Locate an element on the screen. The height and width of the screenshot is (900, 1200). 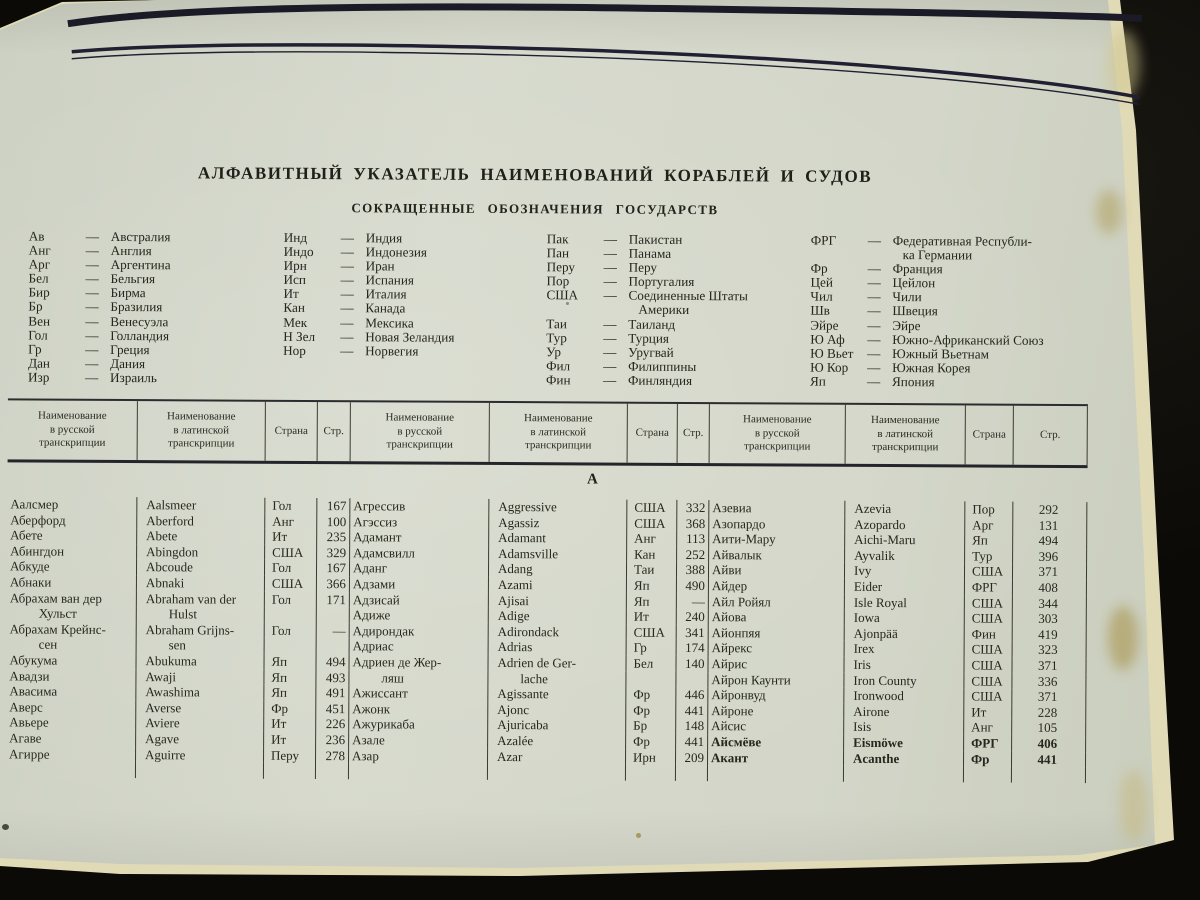
cell-russian-name: Агирре is located at coordinates (71, 754).